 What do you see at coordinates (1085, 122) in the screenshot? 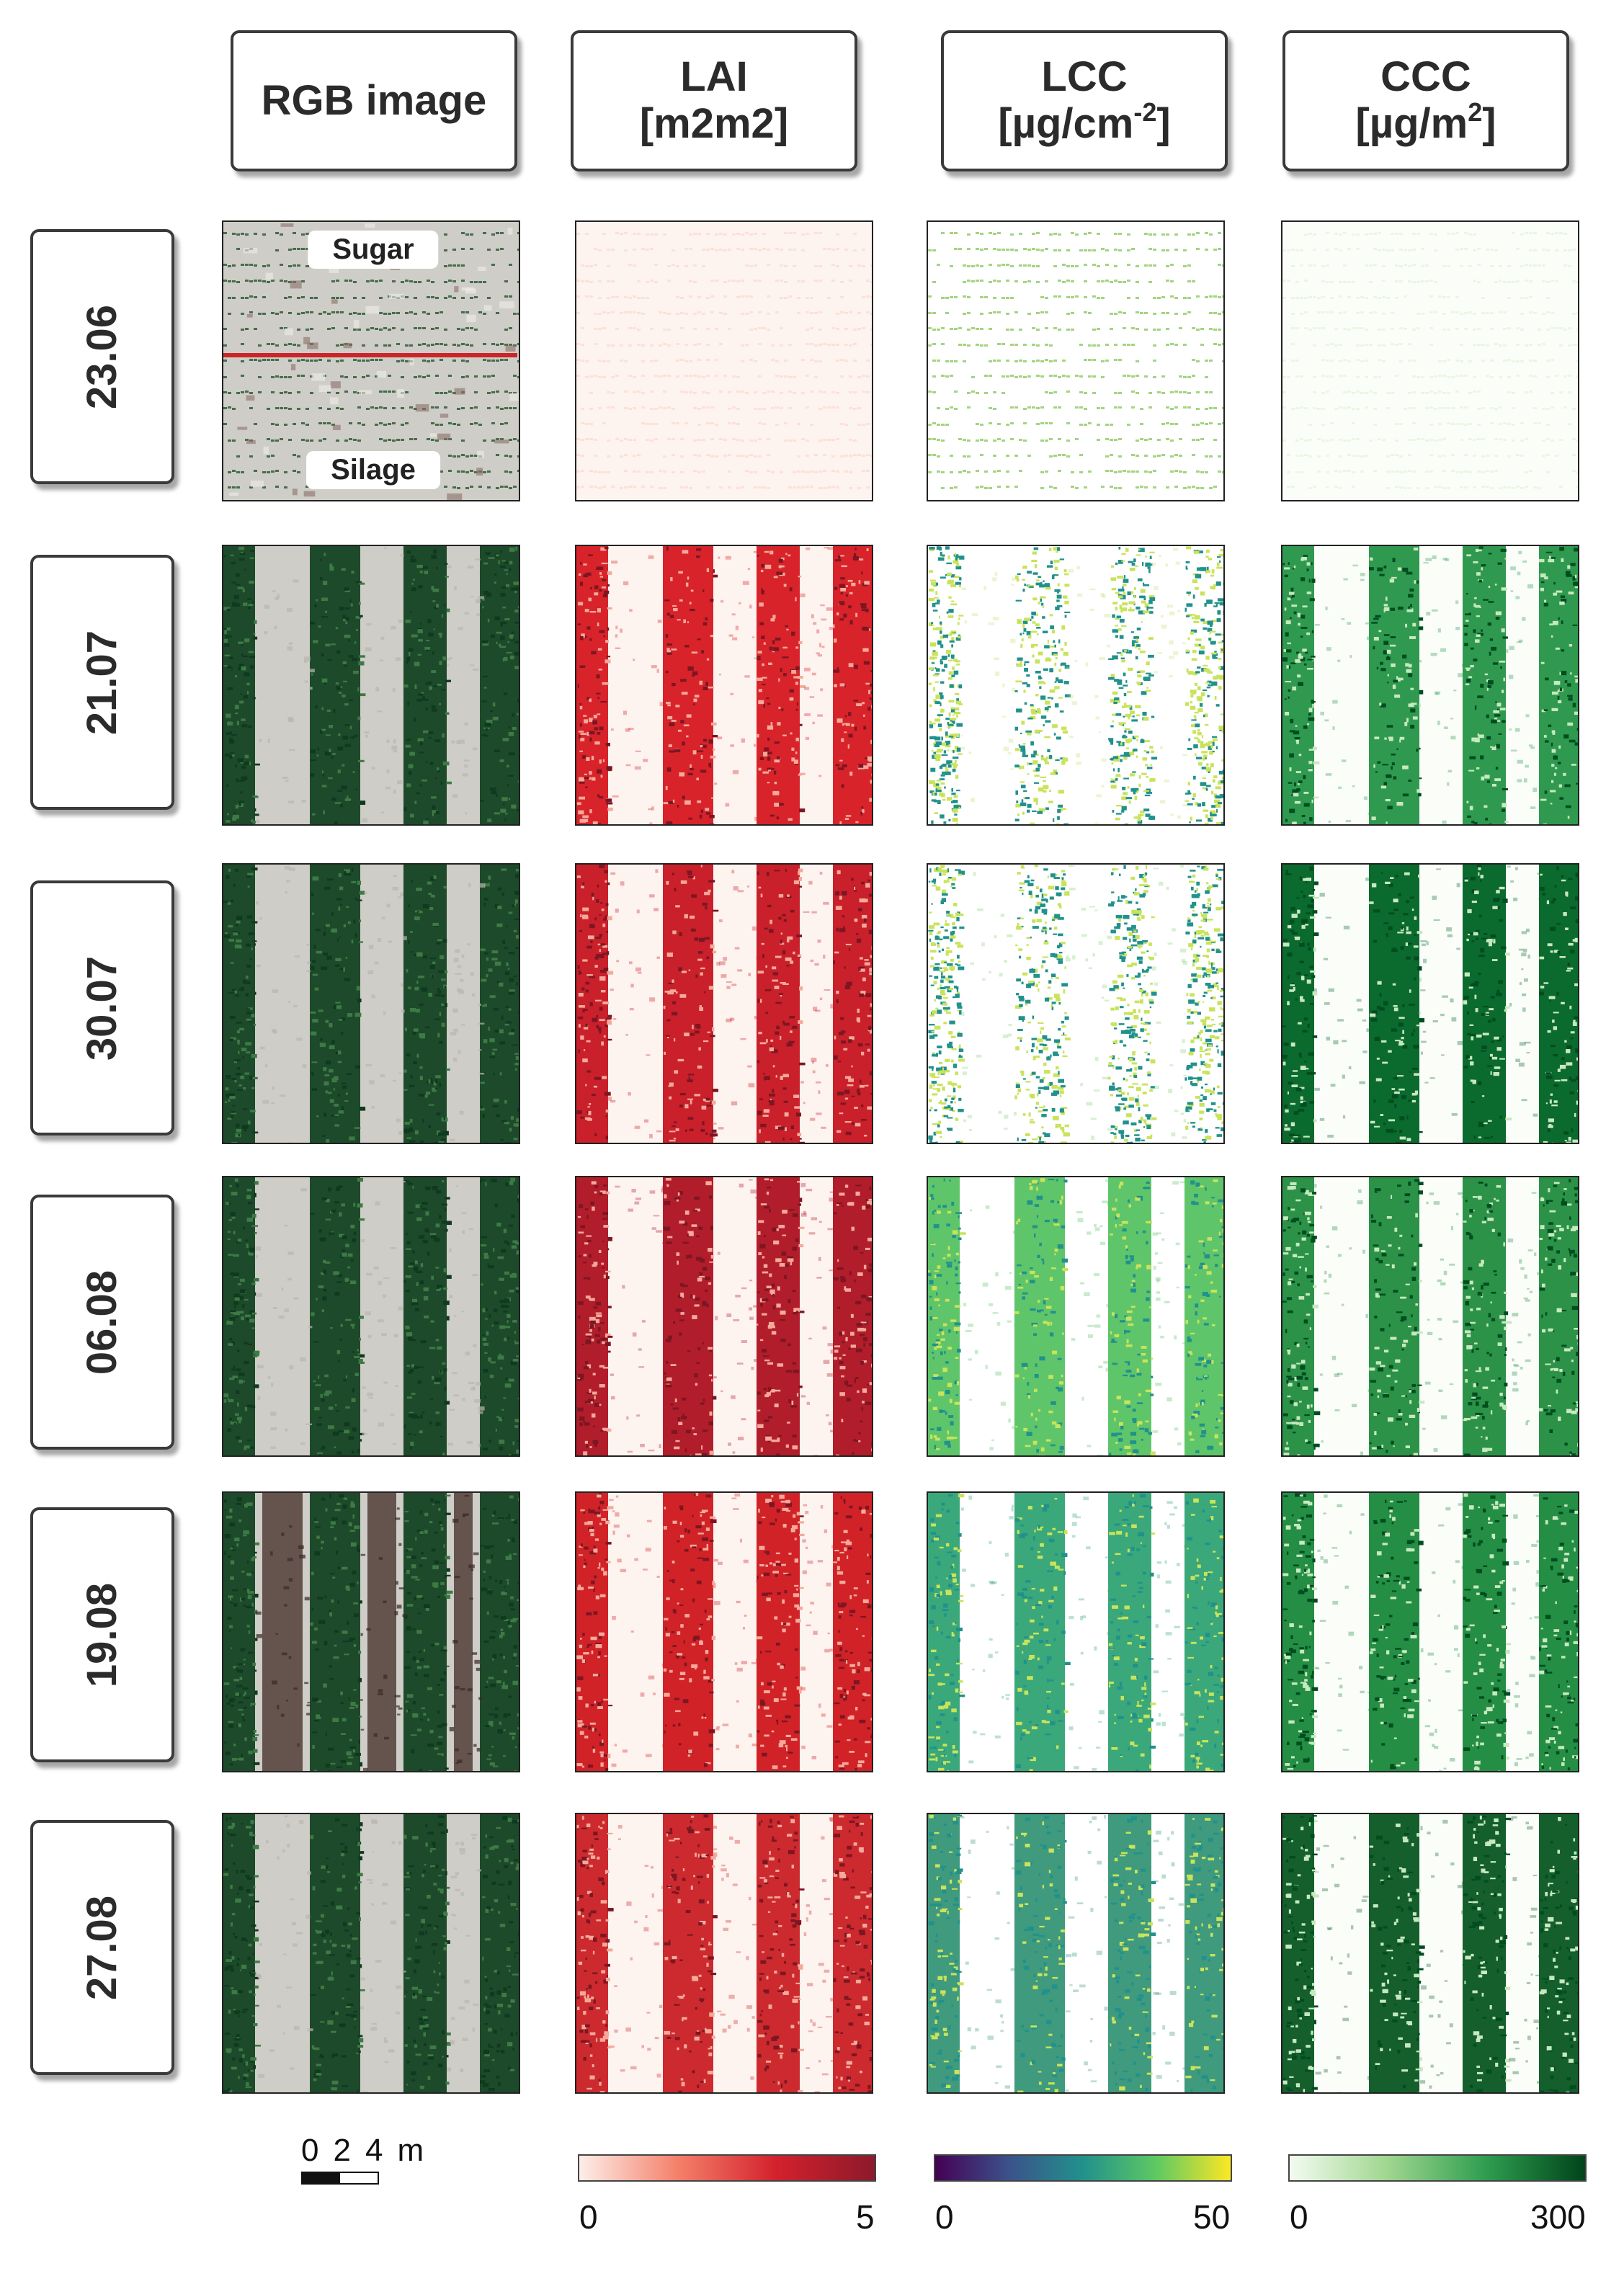
I see `header-lcc-unit: [µg/cm-2]` at bounding box center [1085, 122].